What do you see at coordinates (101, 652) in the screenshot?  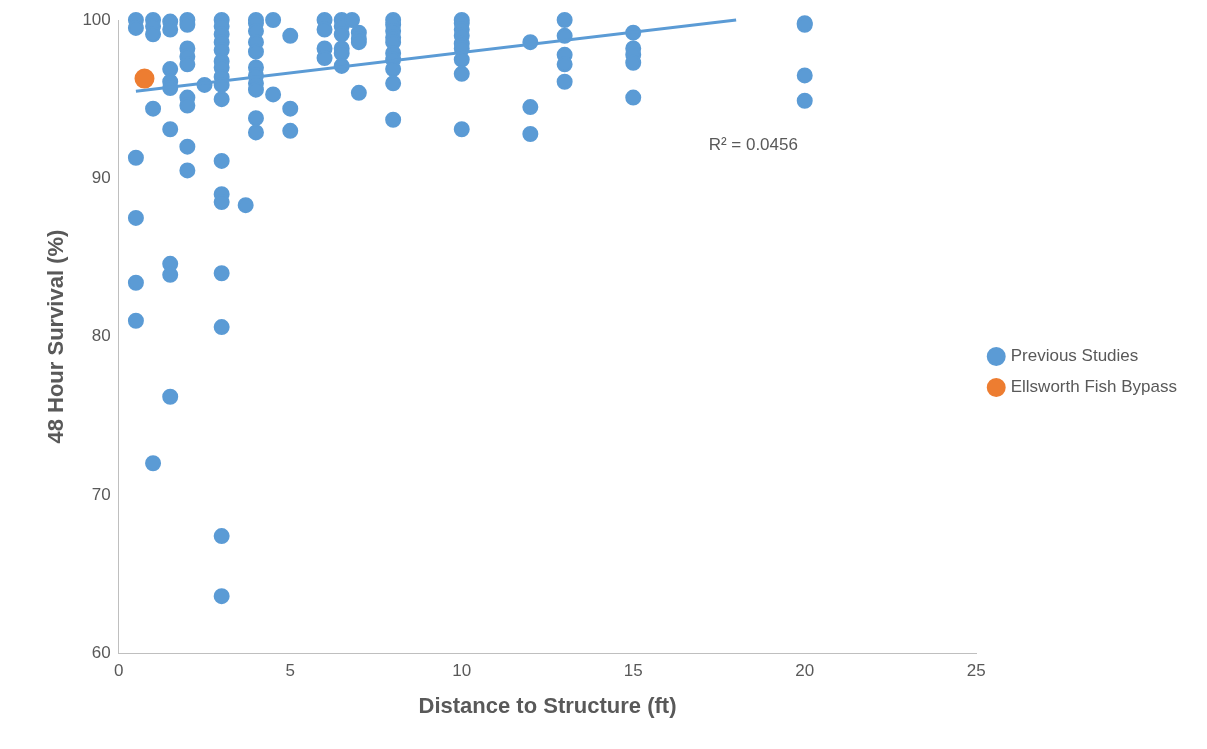 I see `y-tick-label: 60` at bounding box center [101, 652].